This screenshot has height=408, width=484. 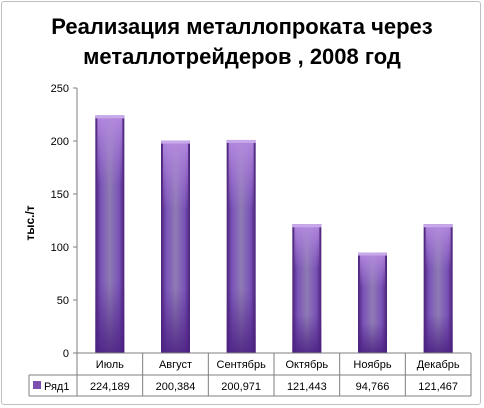 I want to click on x-tick-label: Июль, so click(x=110, y=365).